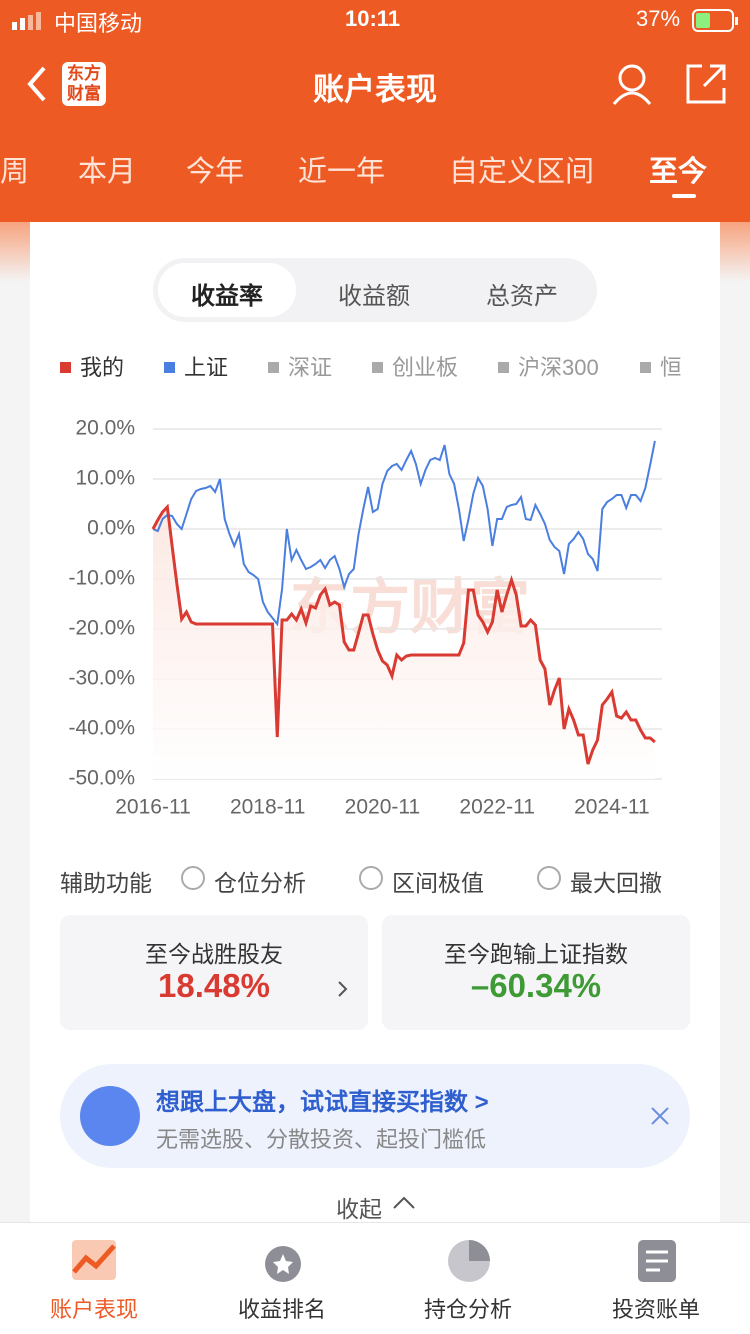 This screenshot has height=1334, width=750. Describe the element at coordinates (153, 807) in the screenshot. I see `x-tick-label: 2016-11` at that location.